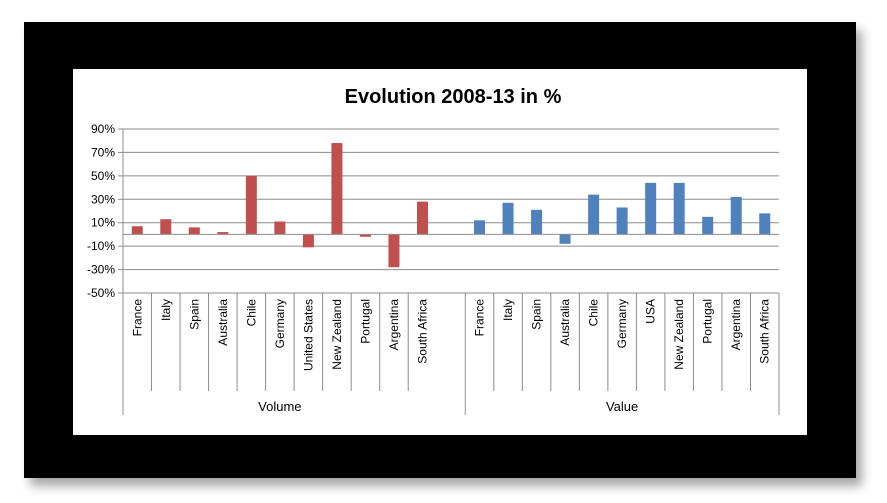  What do you see at coordinates (101, 293) in the screenshot?
I see `y-tick-label: -50%` at bounding box center [101, 293].